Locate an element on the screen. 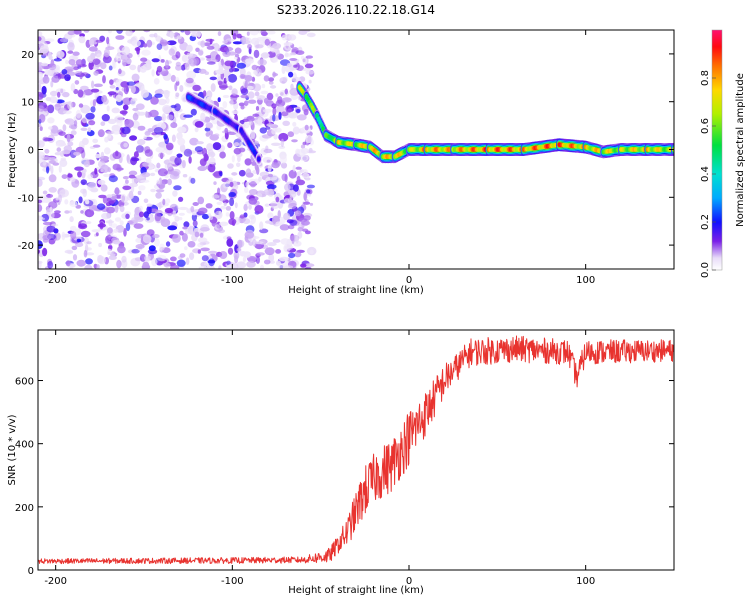 The image size is (750, 600). x-tick-label: -100 is located at coordinates (232, 280).